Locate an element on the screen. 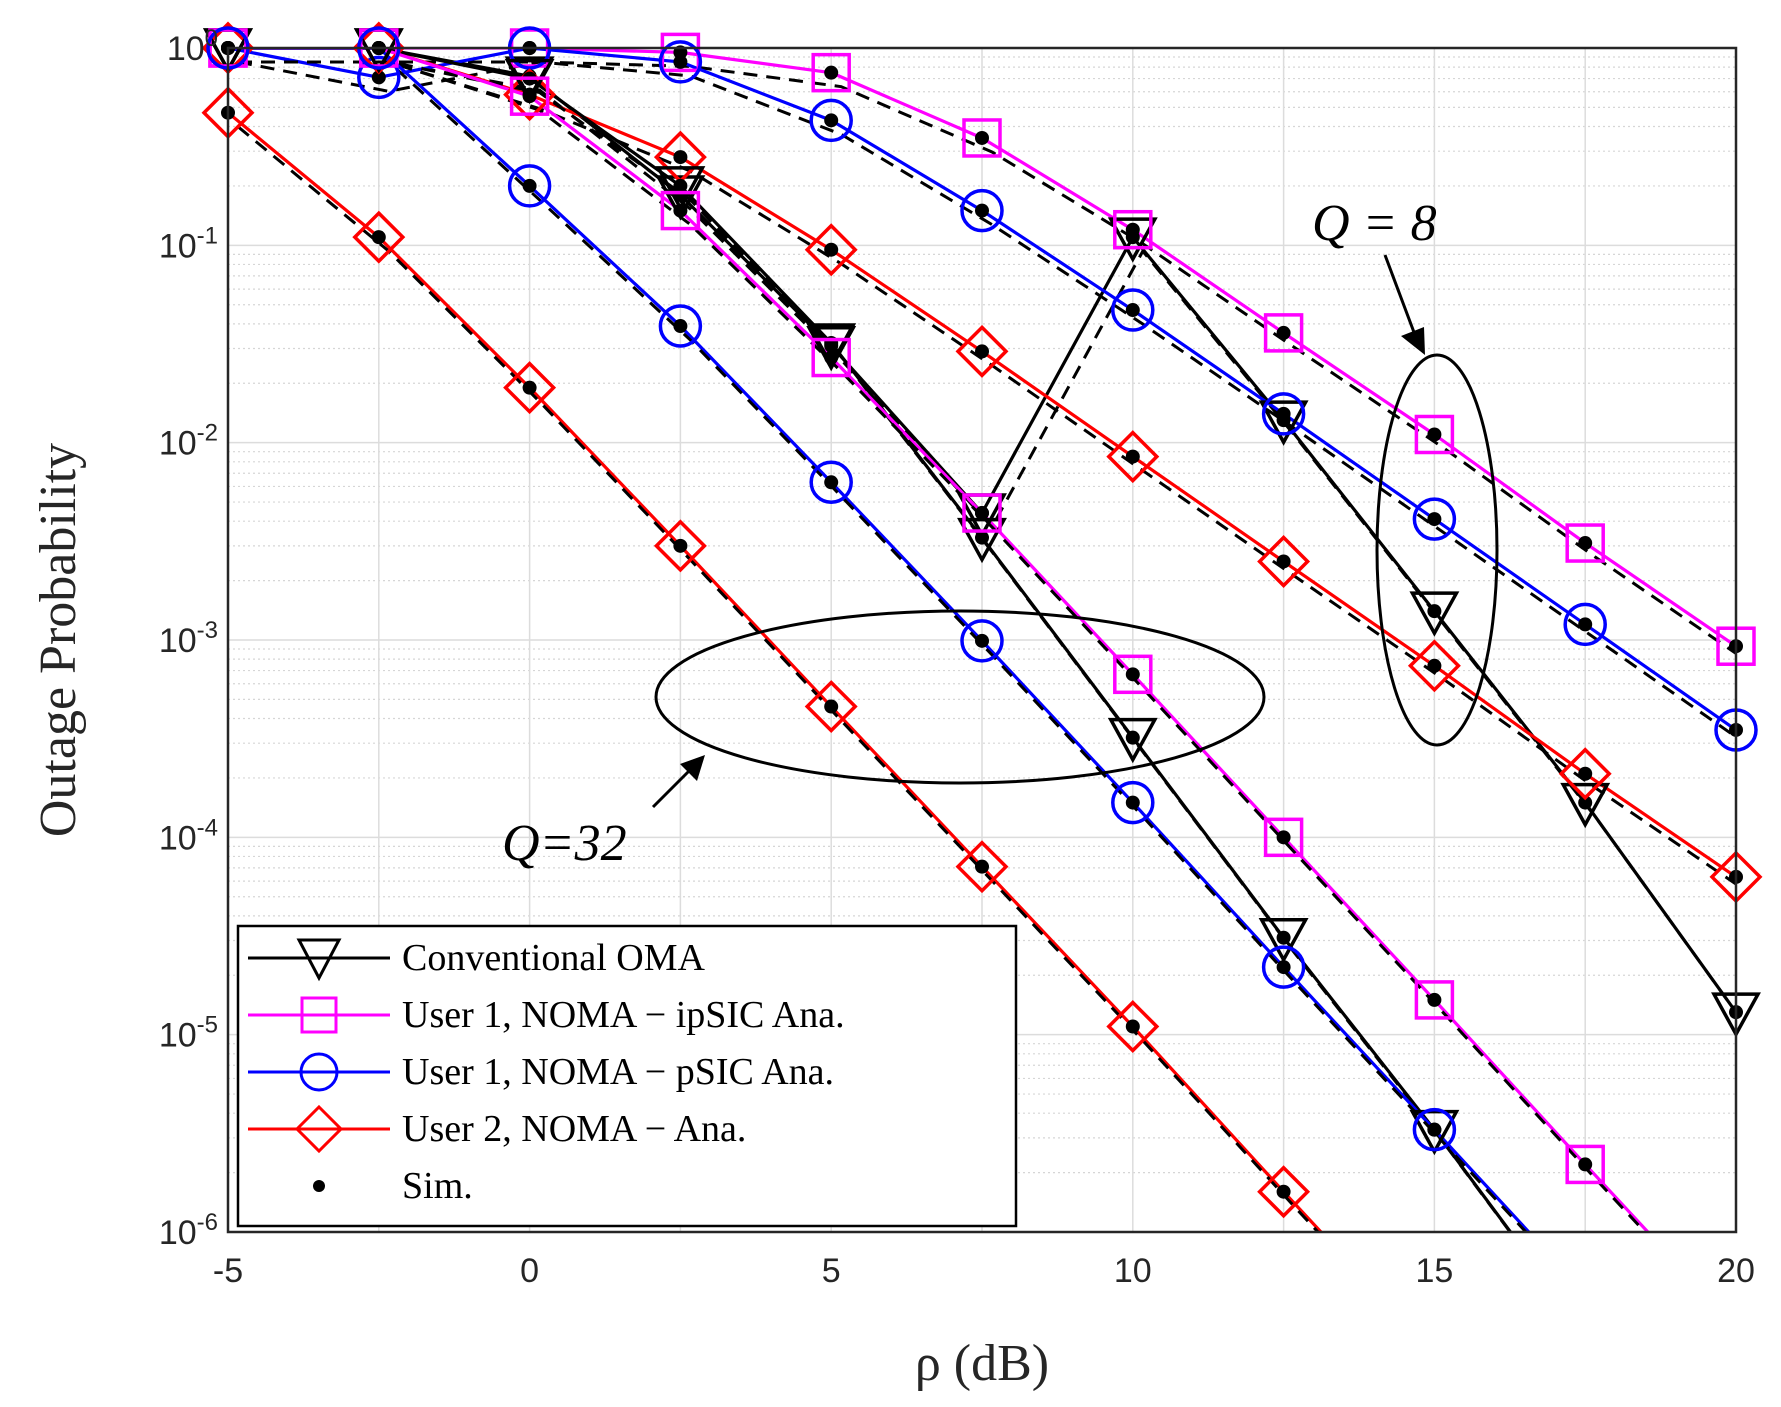  y-tick-labels: 10⁰ 10⁻¹ 10⁻² 10⁻³ 10⁻⁴ 10⁻⁵ 10⁻⁶ is located at coordinates (188, 638).